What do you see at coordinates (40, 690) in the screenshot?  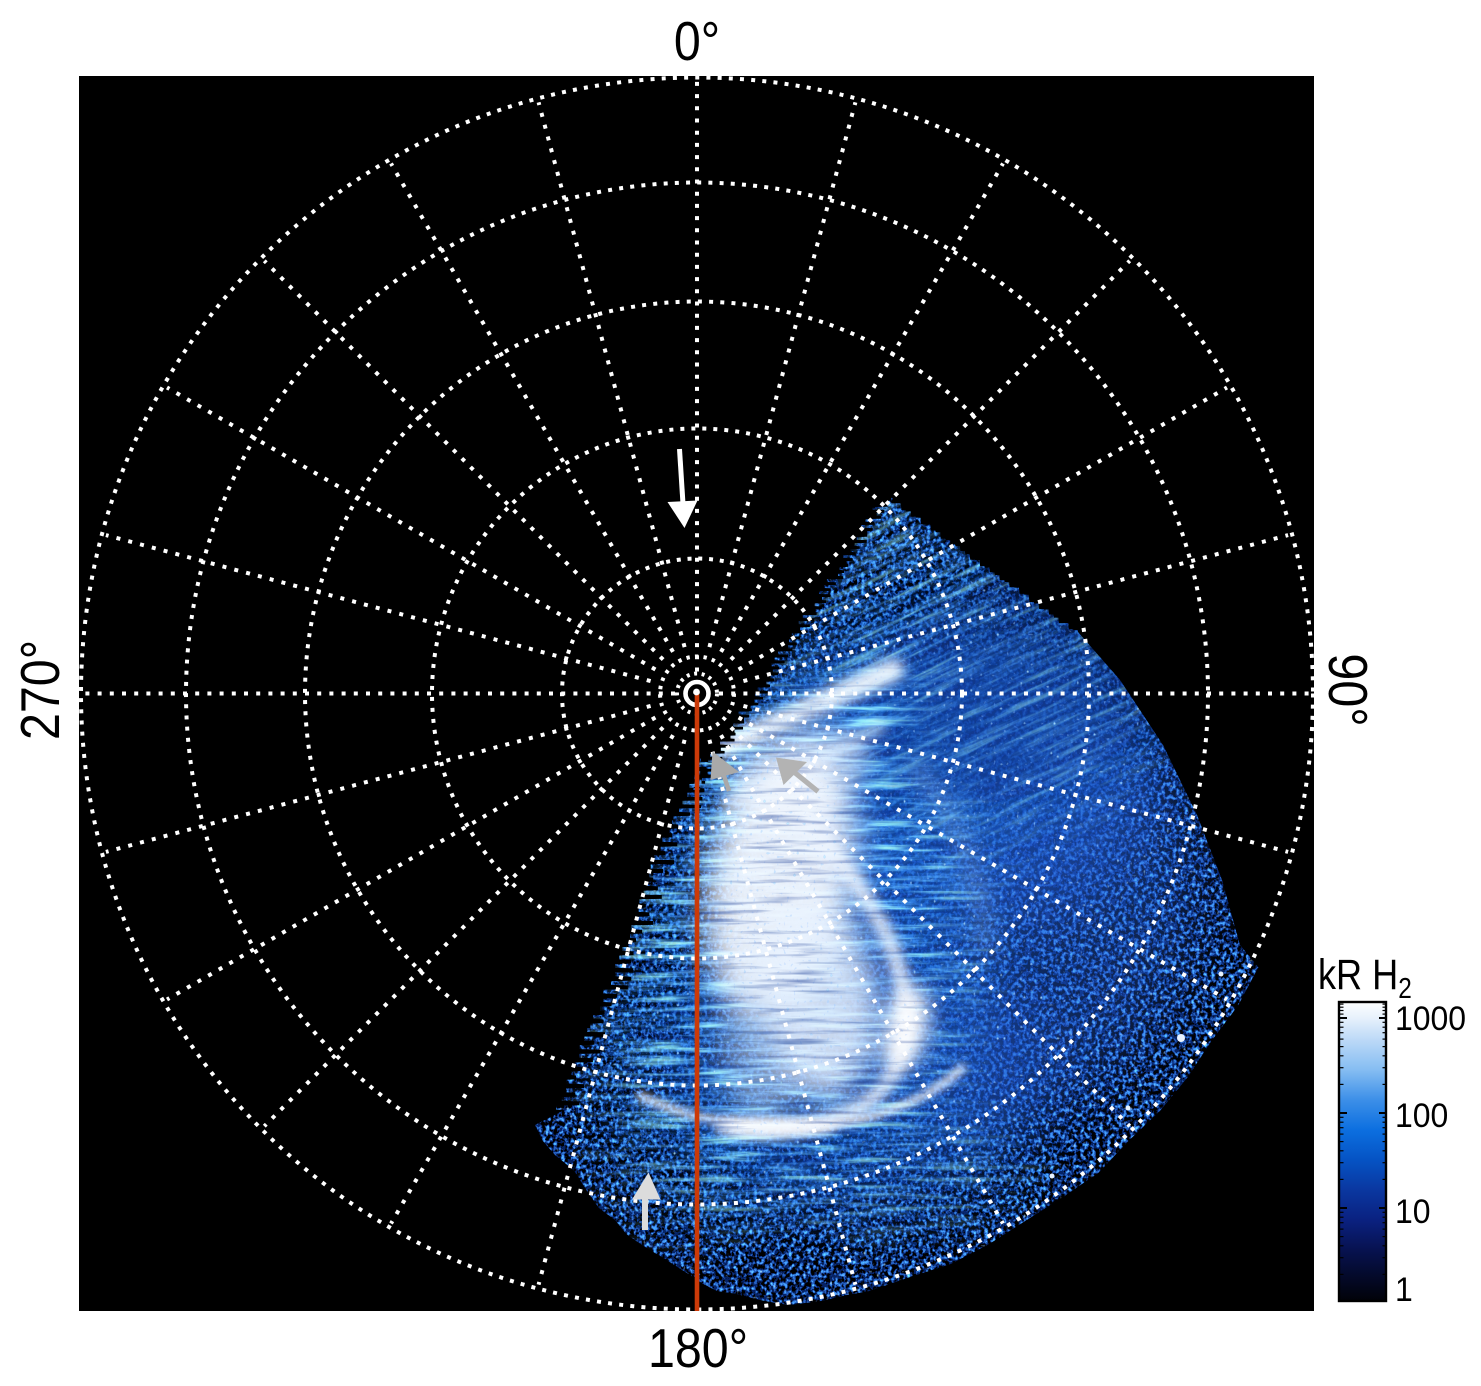 I see `svg-text: 270°` at bounding box center [40, 690].